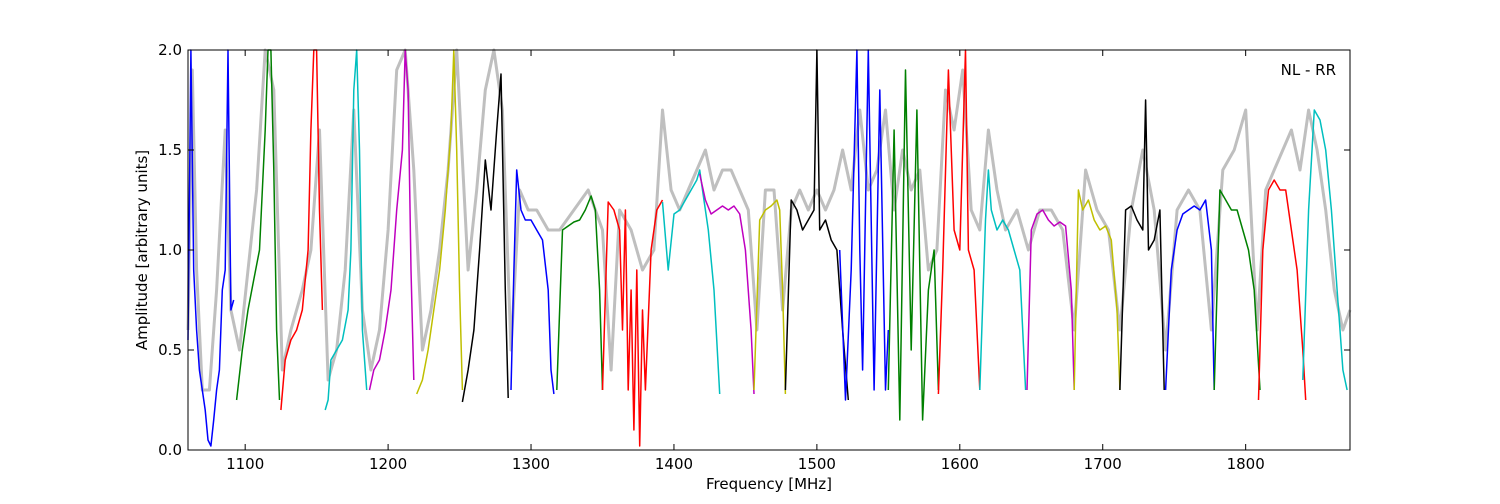  I want to click on y-tick-label: 1.0, so click(170, 250).